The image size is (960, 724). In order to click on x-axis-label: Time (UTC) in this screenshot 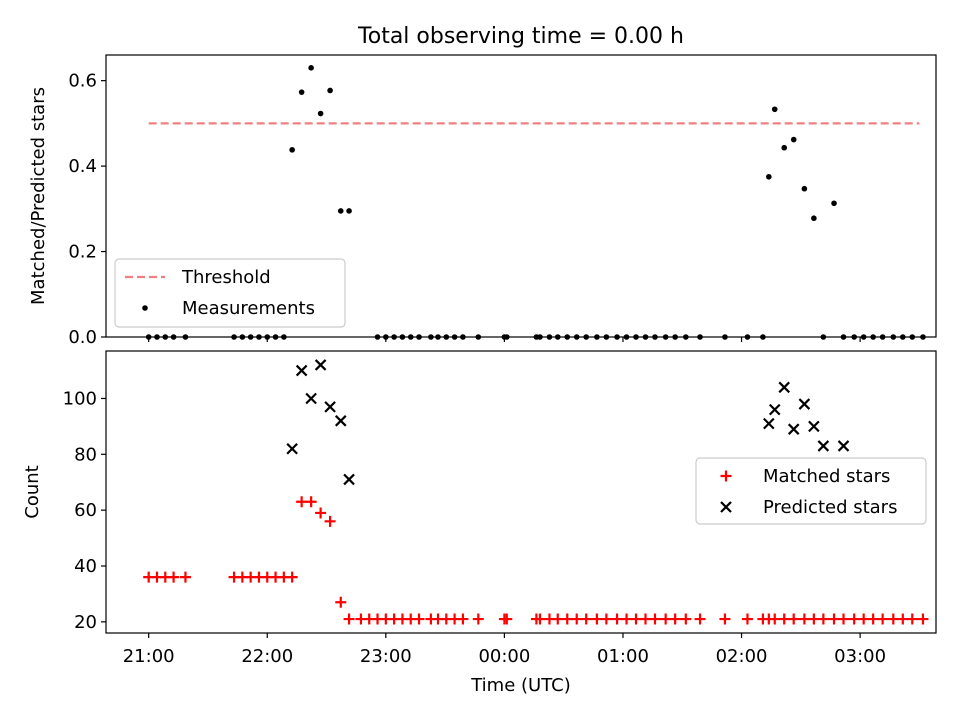, I will do `click(520, 685)`.